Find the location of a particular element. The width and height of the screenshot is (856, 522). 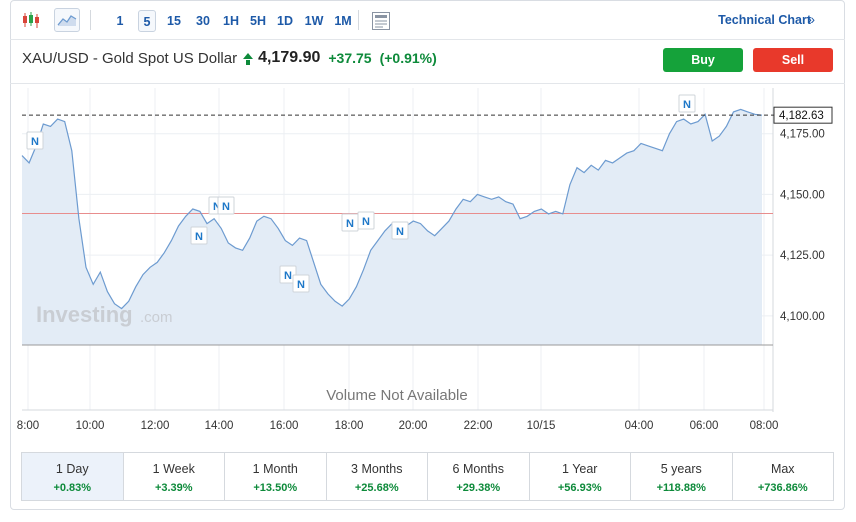

period-5-years: 5 years +118.88% is located at coordinates (682, 476).